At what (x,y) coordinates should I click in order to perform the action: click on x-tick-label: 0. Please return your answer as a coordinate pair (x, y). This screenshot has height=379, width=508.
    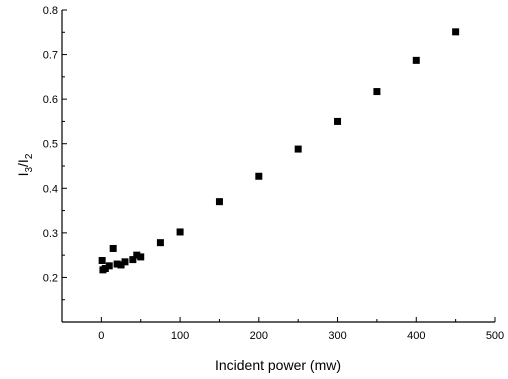
    Looking at the image, I should click on (101, 336).